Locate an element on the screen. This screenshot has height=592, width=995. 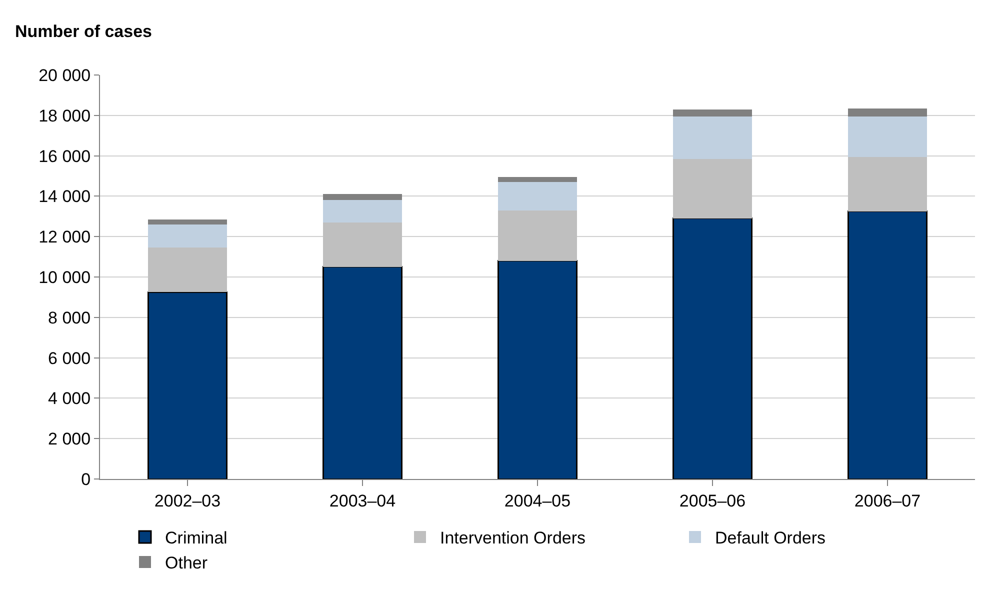
y-tick-label: 16 000 is located at coordinates (64, 156).